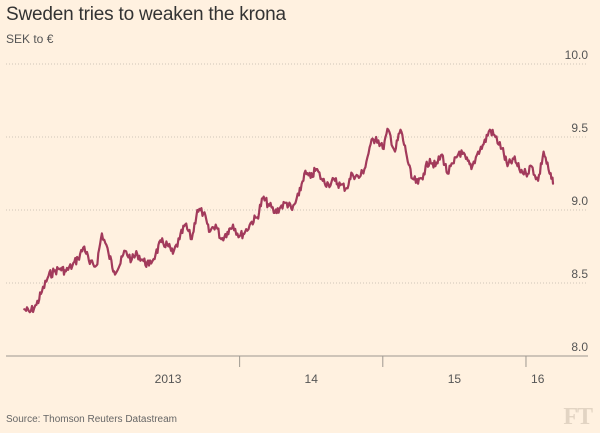 This screenshot has height=433, width=600. Describe the element at coordinates (579, 201) in the screenshot. I see `y-tick-label: 9.0` at that location.